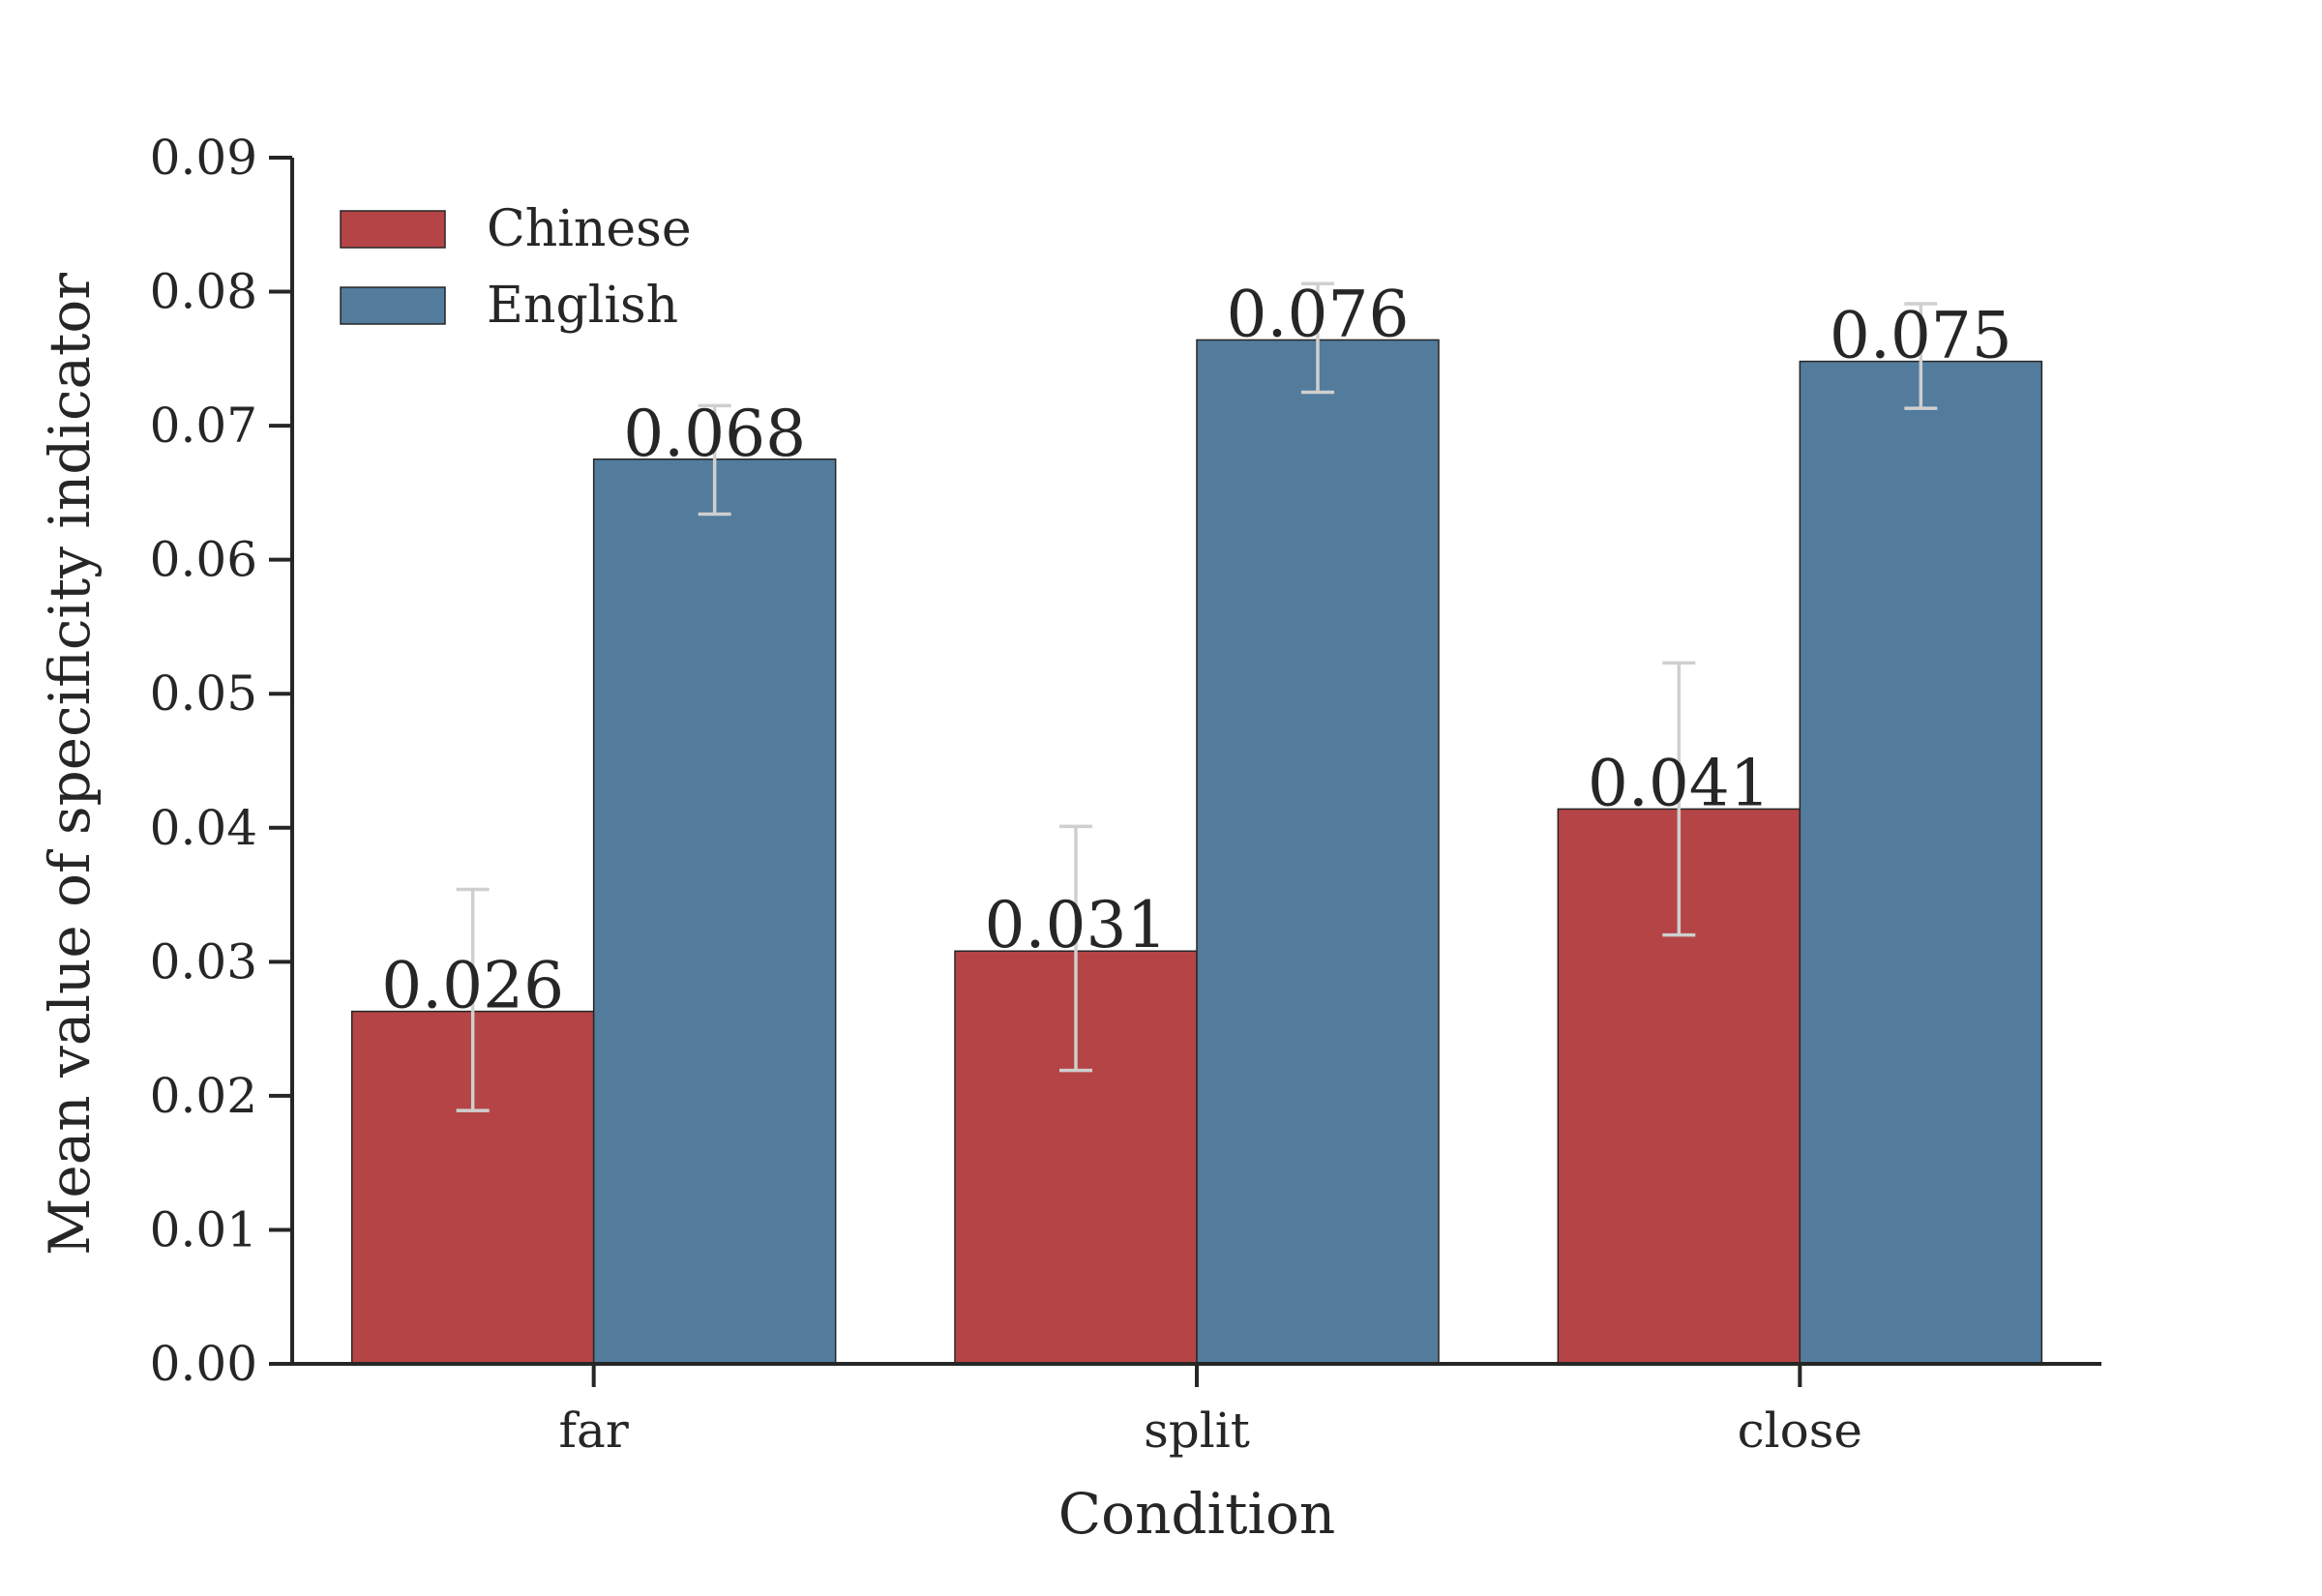 The height and width of the screenshot is (1596, 2322). I want to click on data-label-chinese-split: 0.031, so click(1076, 925).